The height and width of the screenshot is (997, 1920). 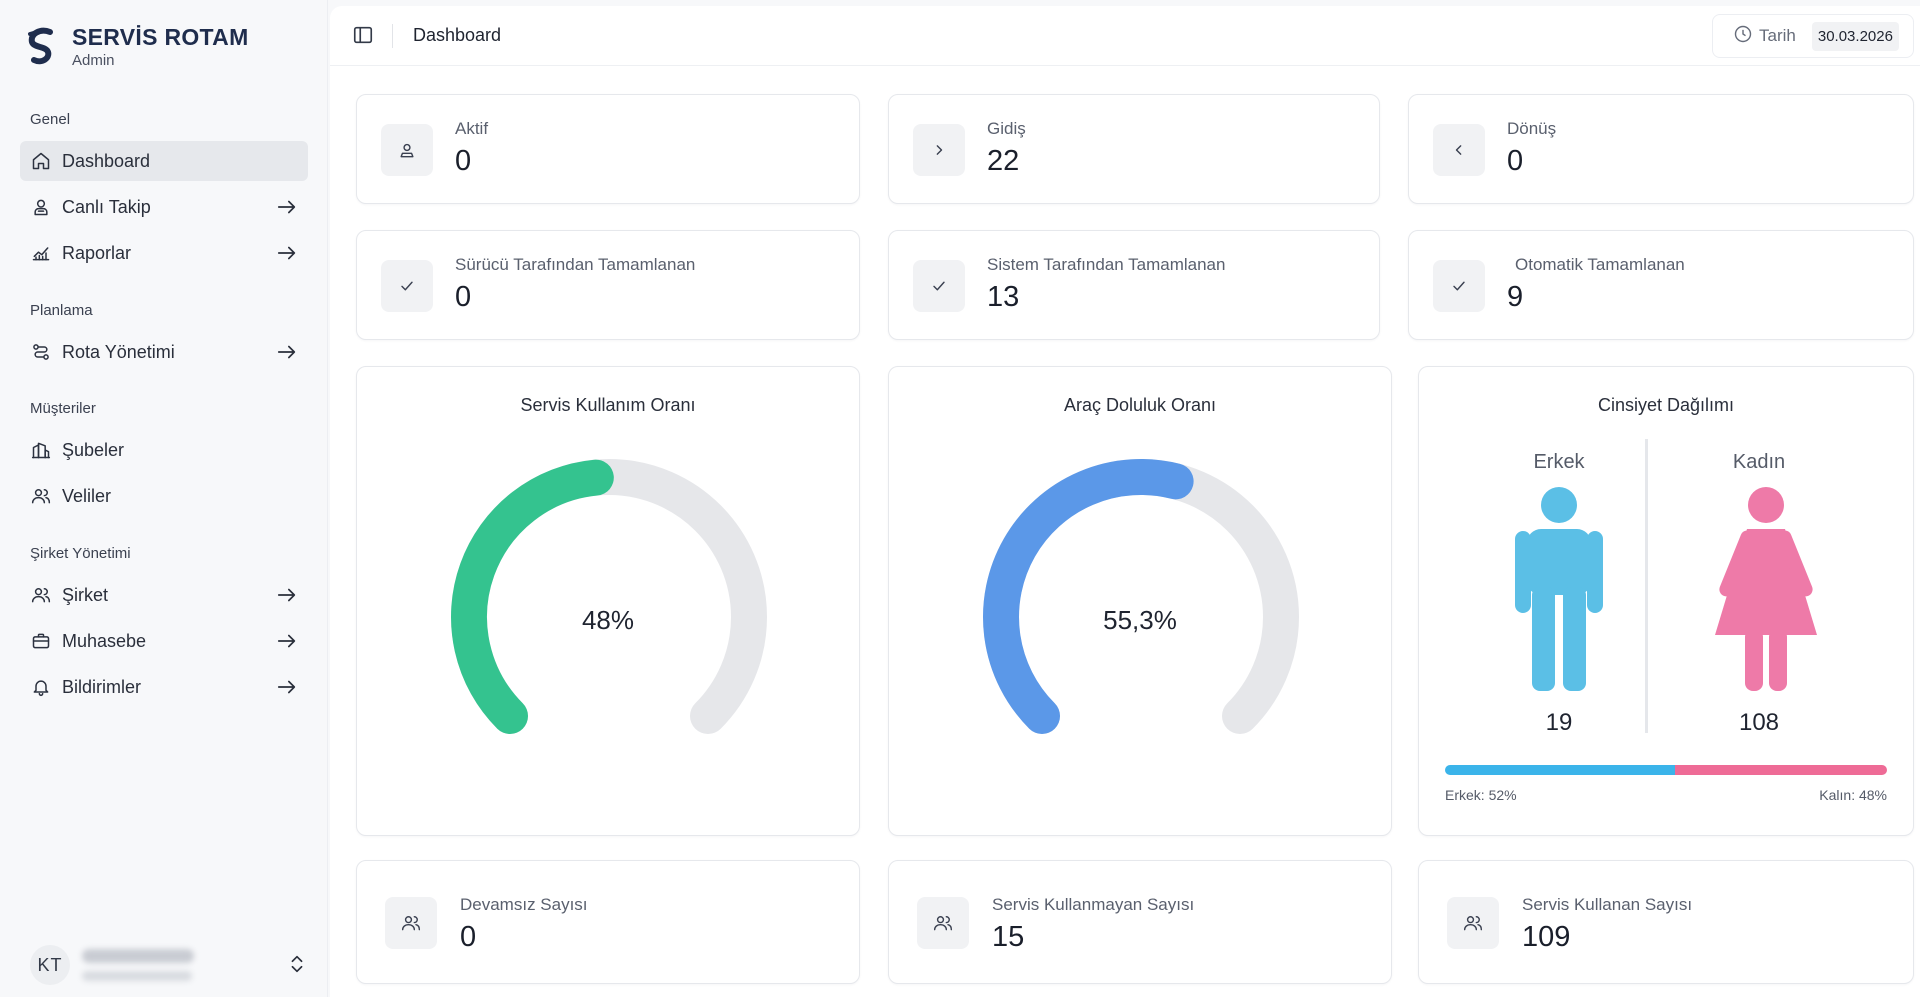 I want to click on sidebar-item-bildirimler: Bildirimler, so click(x=164, y=687).